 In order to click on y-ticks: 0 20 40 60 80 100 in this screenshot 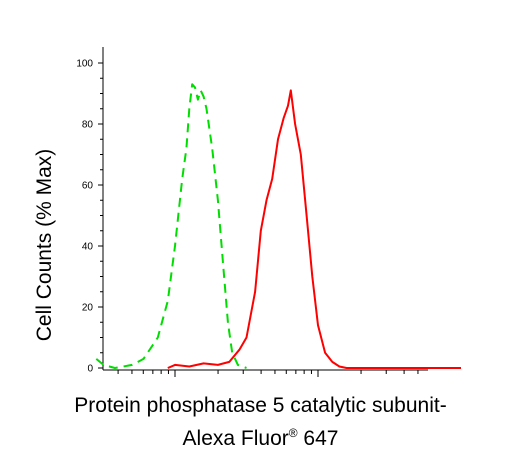, I will do `click(89, 217)`.